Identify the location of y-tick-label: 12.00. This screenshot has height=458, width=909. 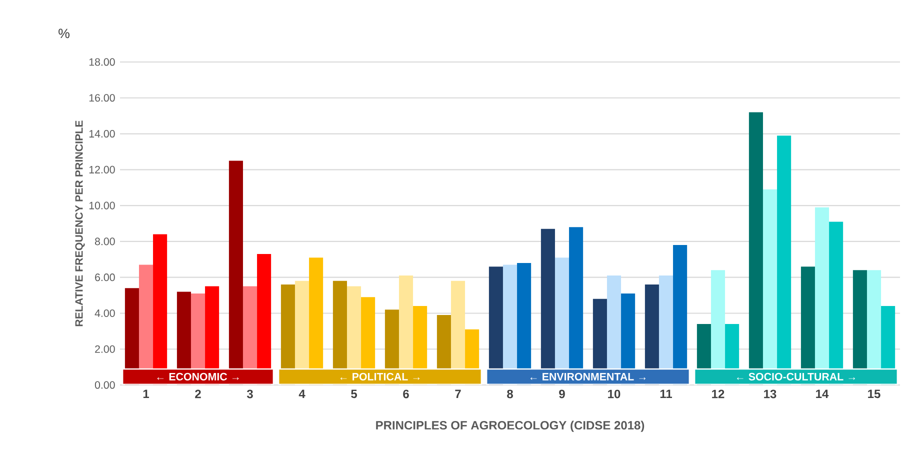
(102, 170).